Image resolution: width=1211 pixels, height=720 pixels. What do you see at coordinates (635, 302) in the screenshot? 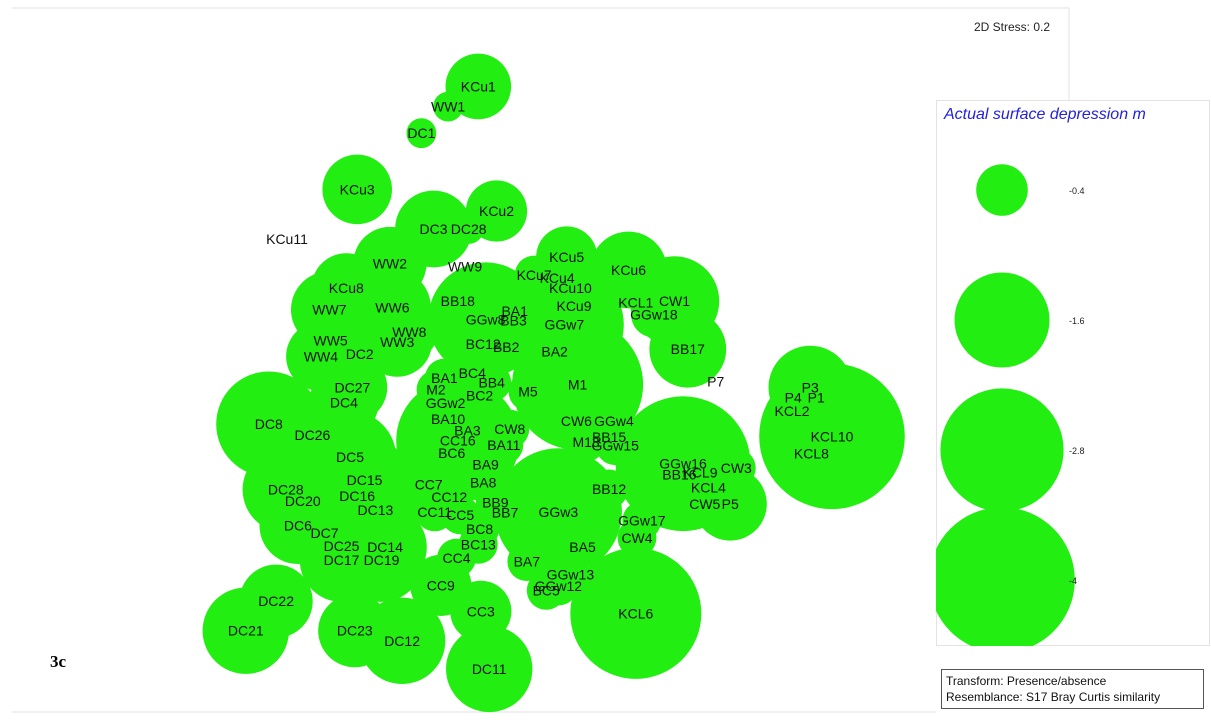
I see `point-label-kcl1: KCL1` at bounding box center [635, 302].